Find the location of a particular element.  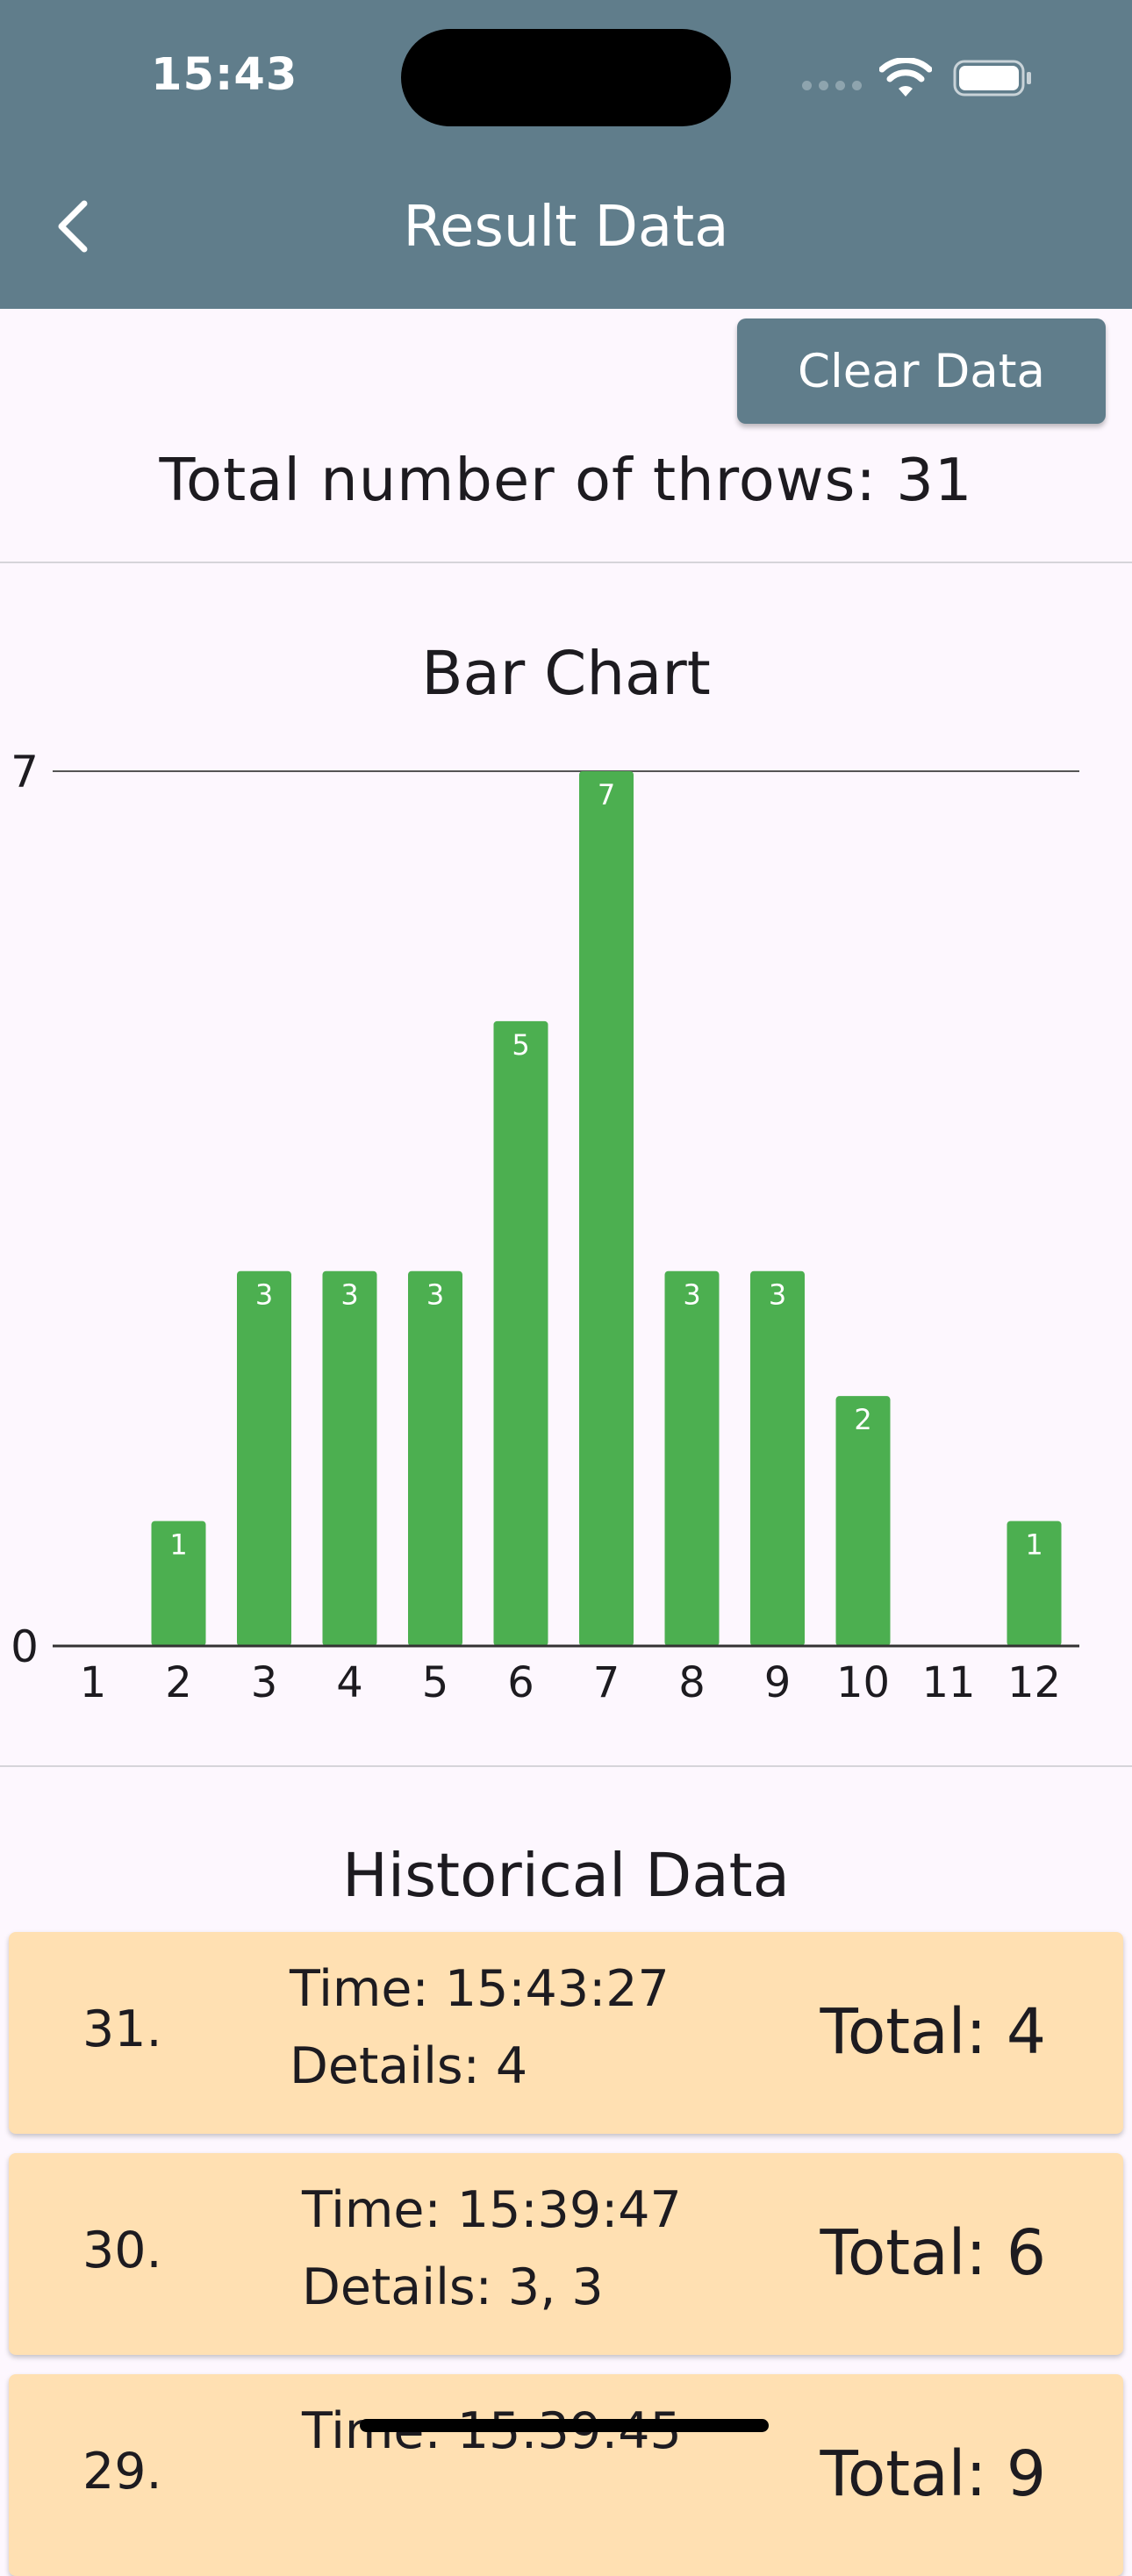

history-index: 31. is located at coordinates (122, 2029).